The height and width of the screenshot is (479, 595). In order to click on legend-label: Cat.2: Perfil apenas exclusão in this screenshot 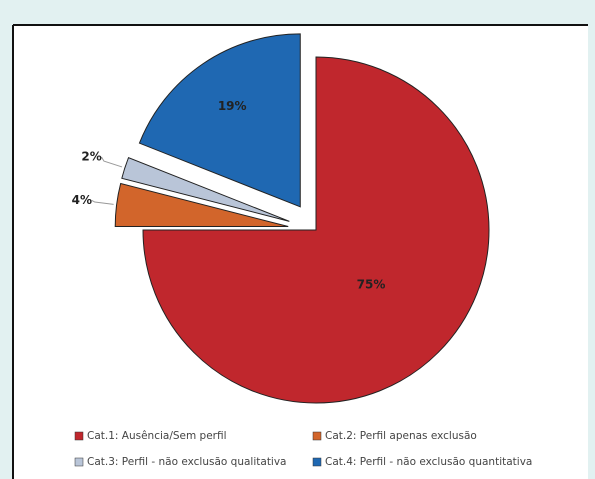, I will do `click(401, 436)`.